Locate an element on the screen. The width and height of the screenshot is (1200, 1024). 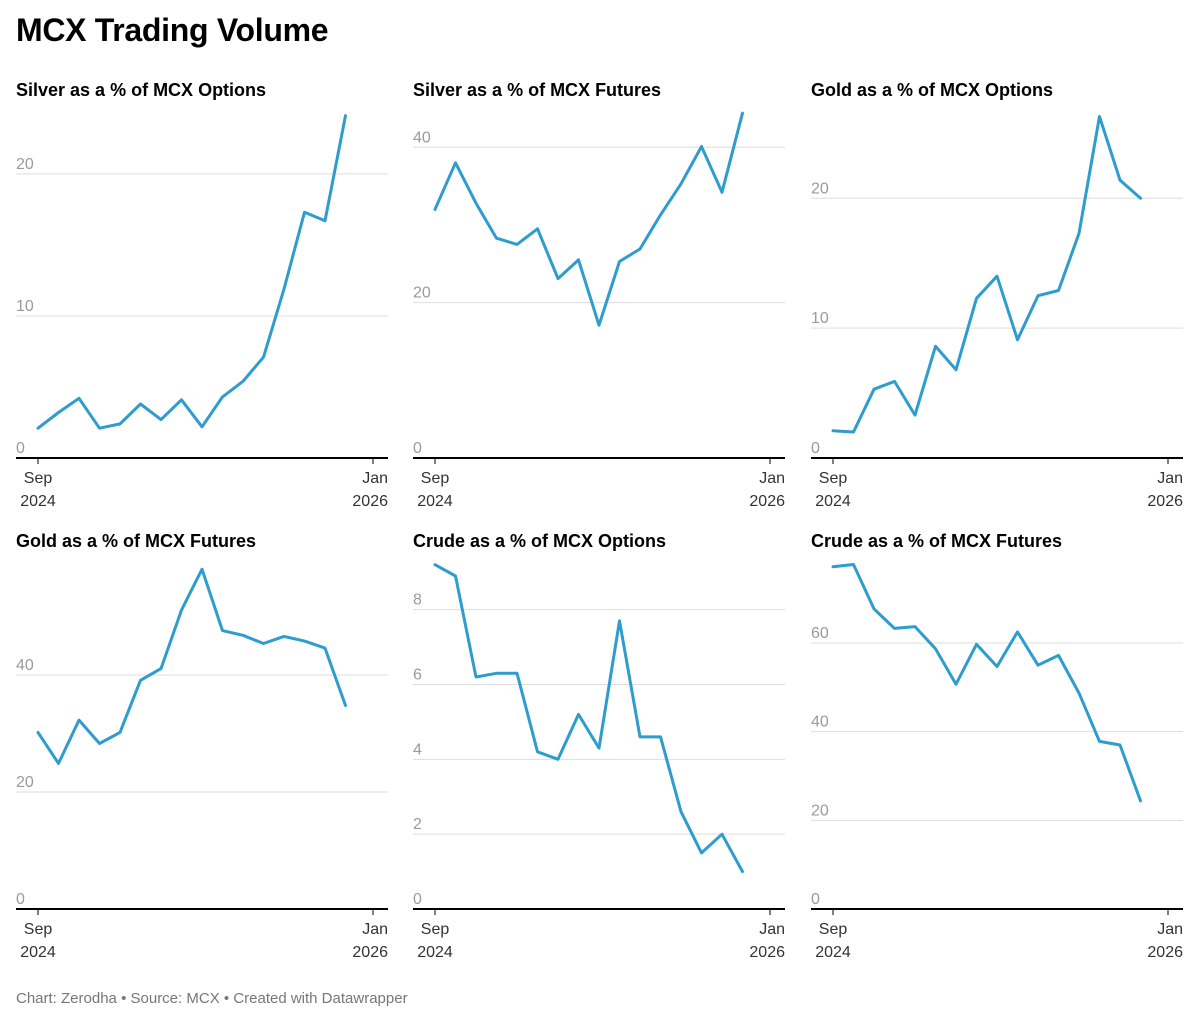
footer-chart-by: Chart: Zerodha is located at coordinates (66, 998).